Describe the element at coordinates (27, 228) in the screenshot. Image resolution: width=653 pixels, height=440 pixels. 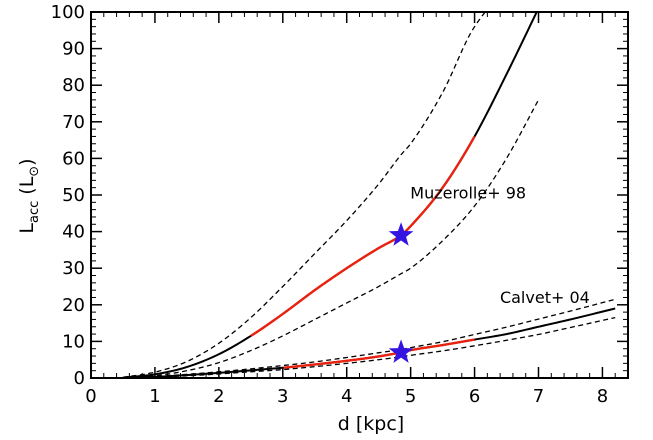
I see `y-label-main: L` at that location.